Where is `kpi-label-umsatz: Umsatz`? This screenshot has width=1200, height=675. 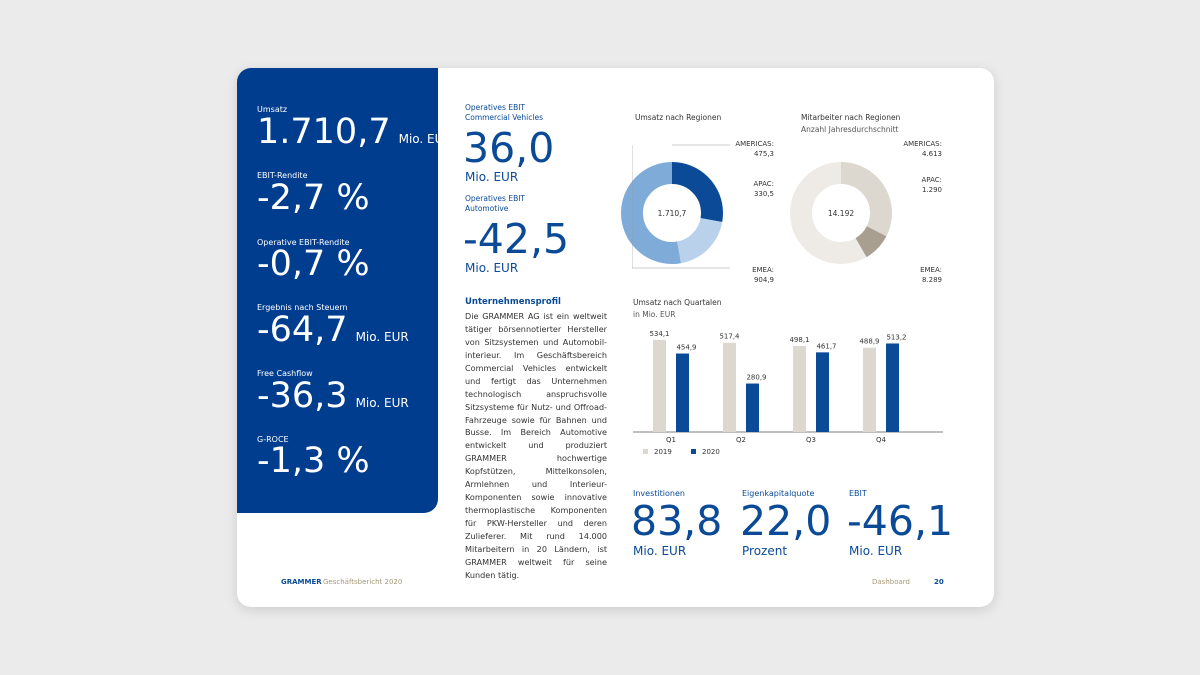
kpi-label-umsatz: Umsatz is located at coordinates (272, 109).